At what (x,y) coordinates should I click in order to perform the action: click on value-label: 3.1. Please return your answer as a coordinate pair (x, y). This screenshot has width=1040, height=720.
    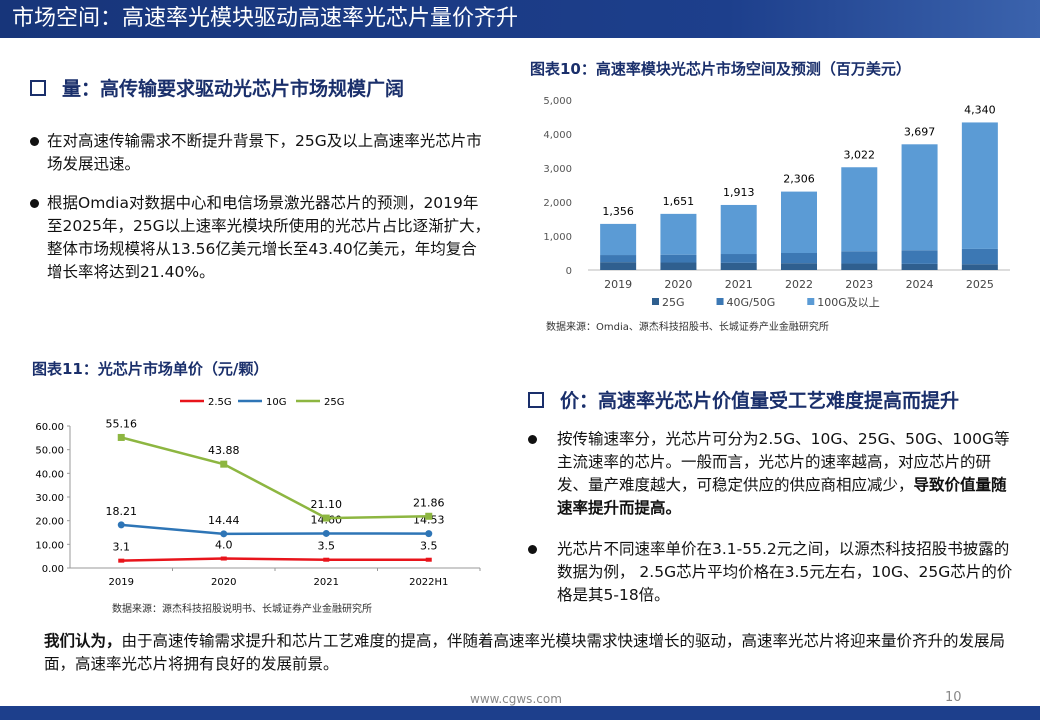
    Looking at the image, I should click on (122, 547).